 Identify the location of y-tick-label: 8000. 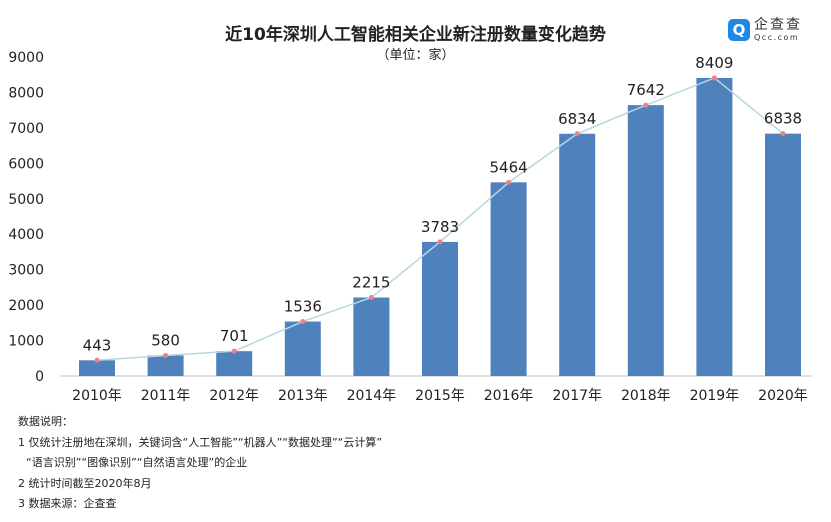
(26, 93).